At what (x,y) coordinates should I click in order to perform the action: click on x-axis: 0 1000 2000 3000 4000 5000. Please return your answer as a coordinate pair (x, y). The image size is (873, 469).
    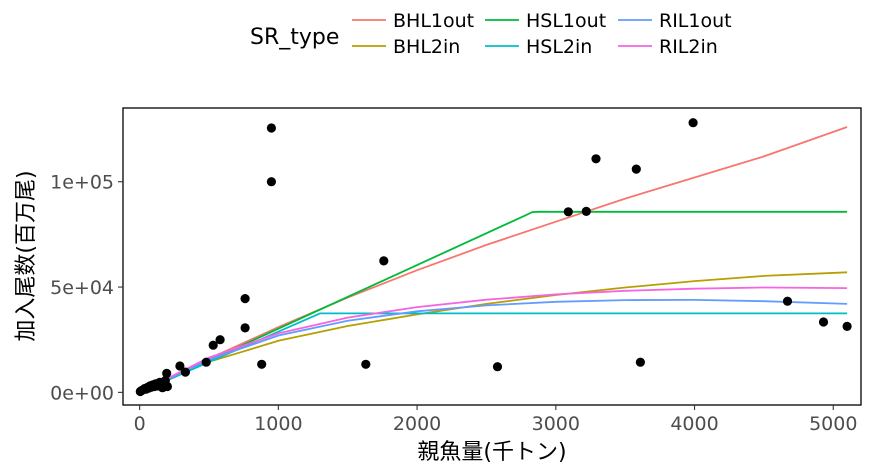
    Looking at the image, I should click on (495, 420).